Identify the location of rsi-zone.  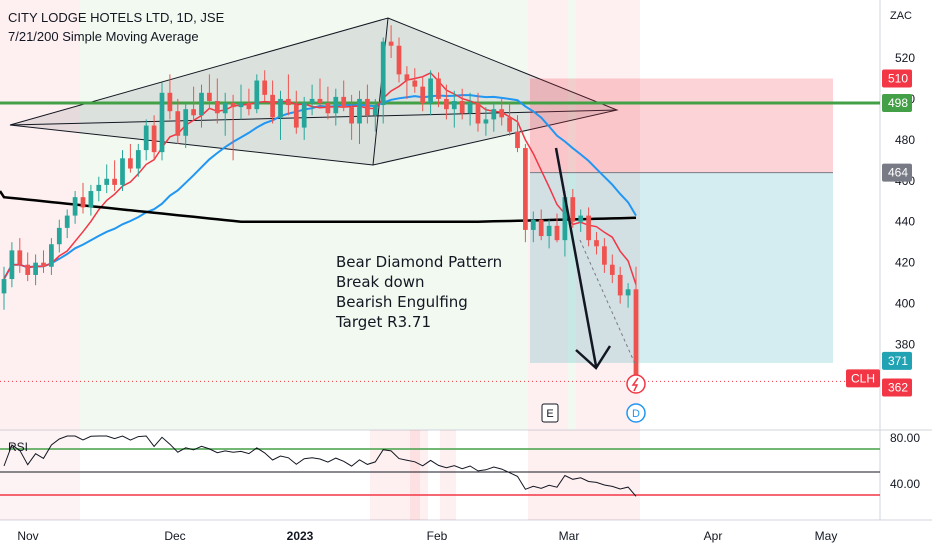
(395, 475).